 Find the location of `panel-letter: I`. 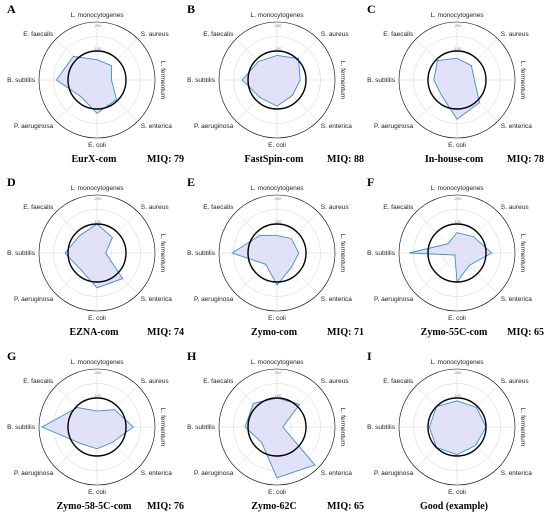

panel-letter: I is located at coordinates (369, 356).